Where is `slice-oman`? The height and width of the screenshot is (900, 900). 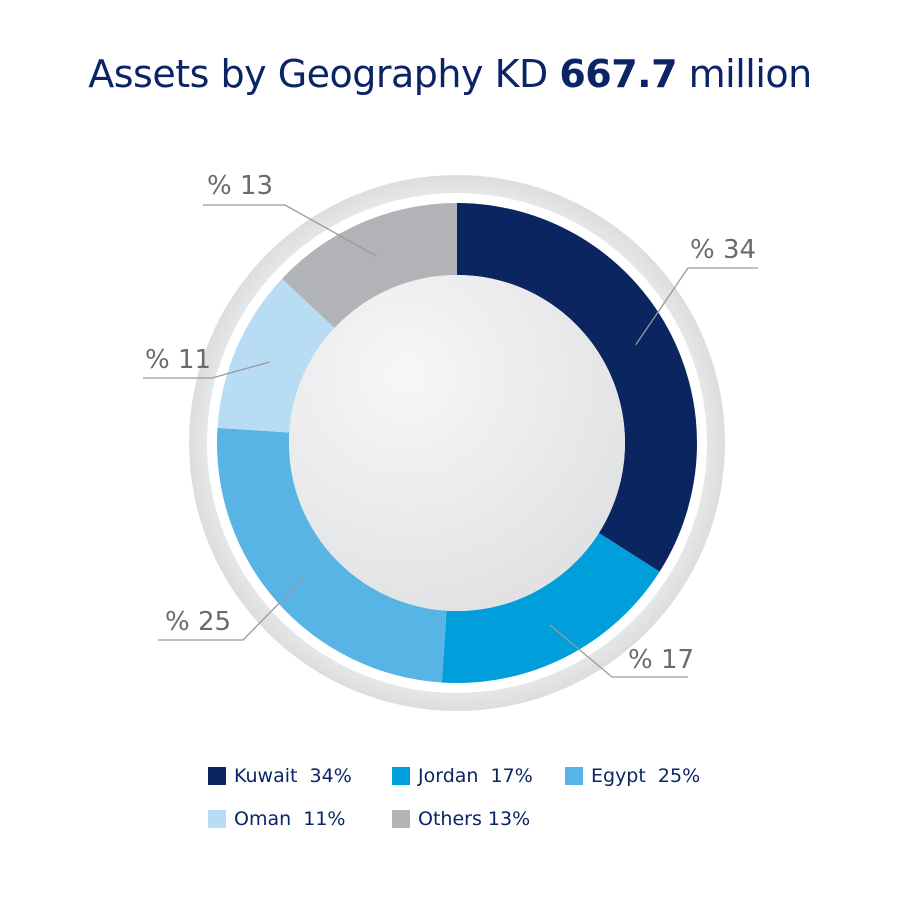
slice-oman is located at coordinates (276, 355).